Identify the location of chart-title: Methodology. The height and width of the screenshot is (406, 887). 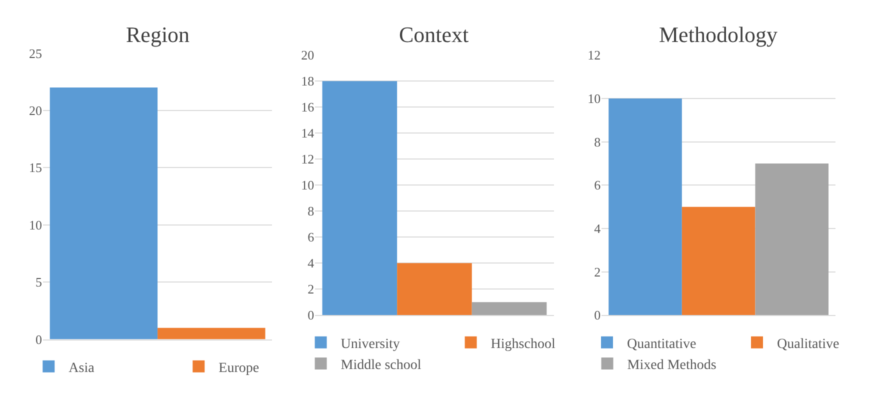
(718, 34).